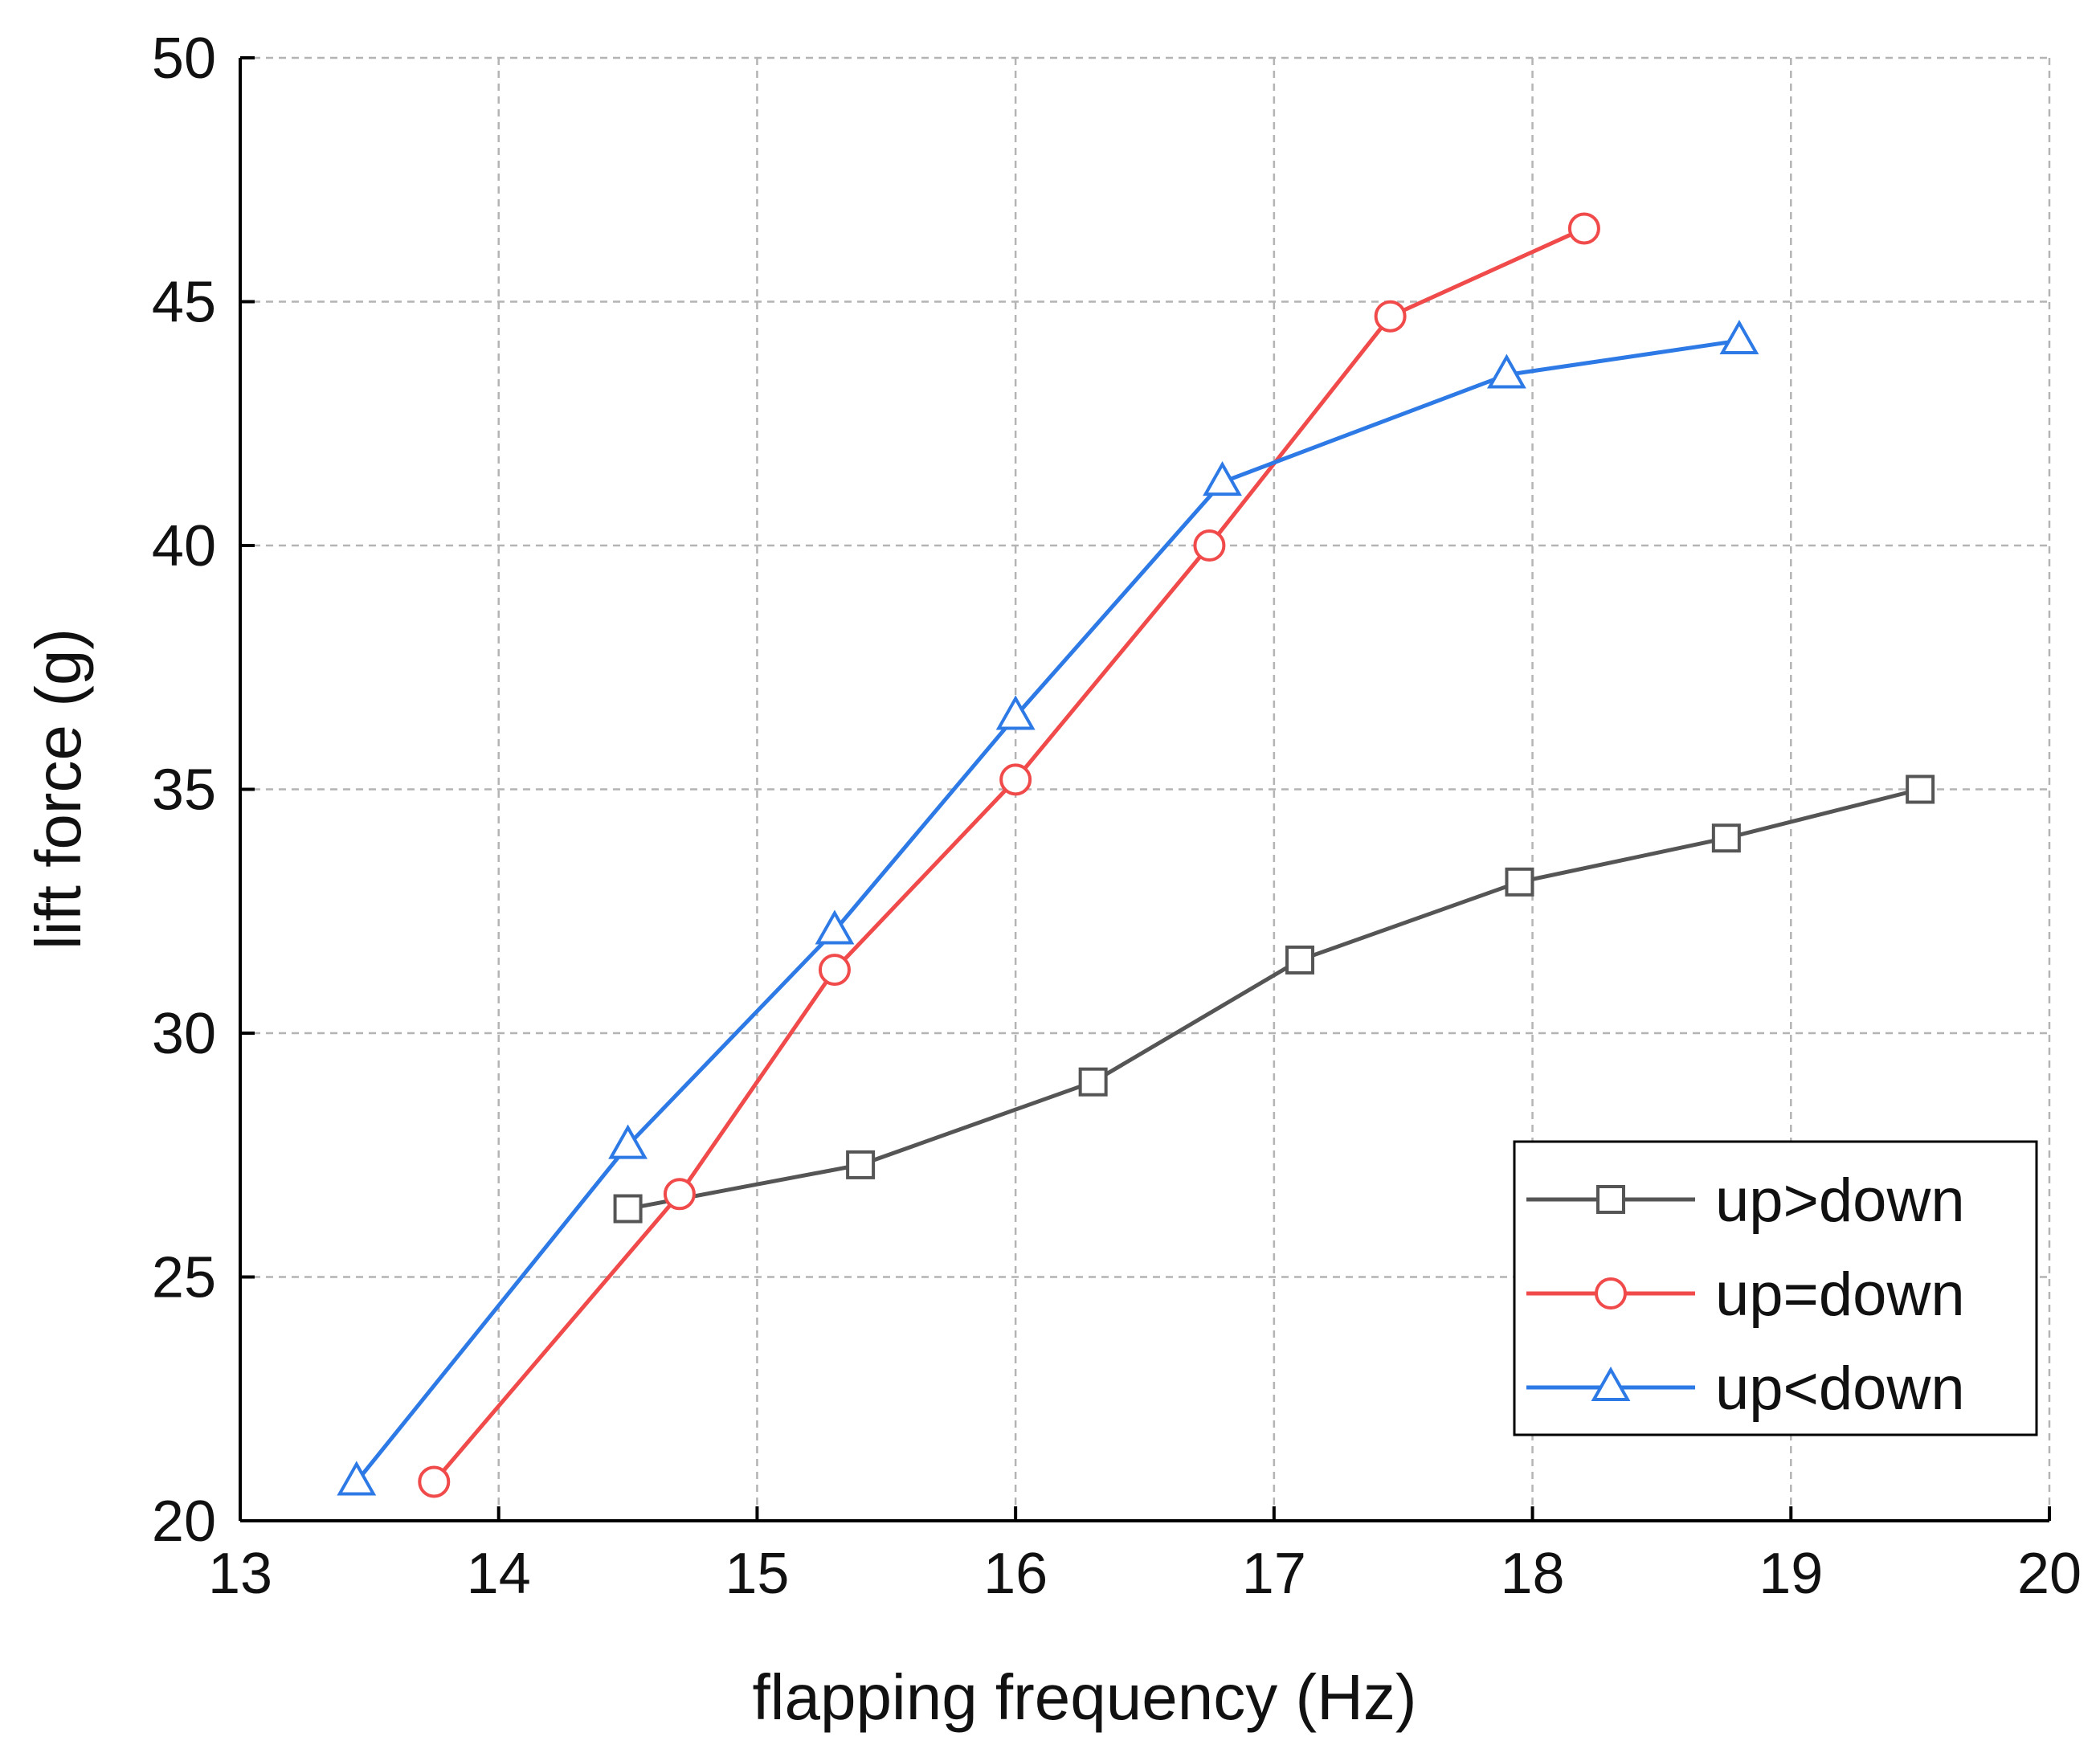 Image resolution: width=2100 pixels, height=1757 pixels. Describe the element at coordinates (757, 1574) in the screenshot. I see `x-tick-label: 15` at that location.